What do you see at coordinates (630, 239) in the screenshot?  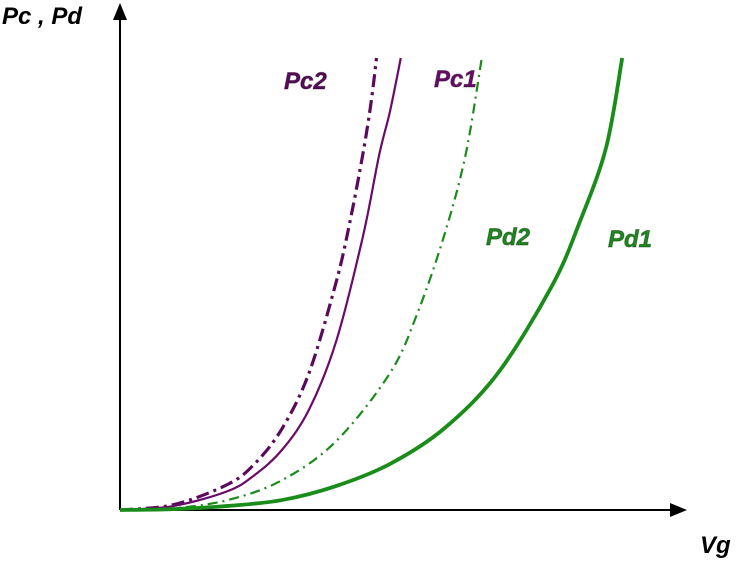 I see `series-label-pd1: Pd1` at bounding box center [630, 239].